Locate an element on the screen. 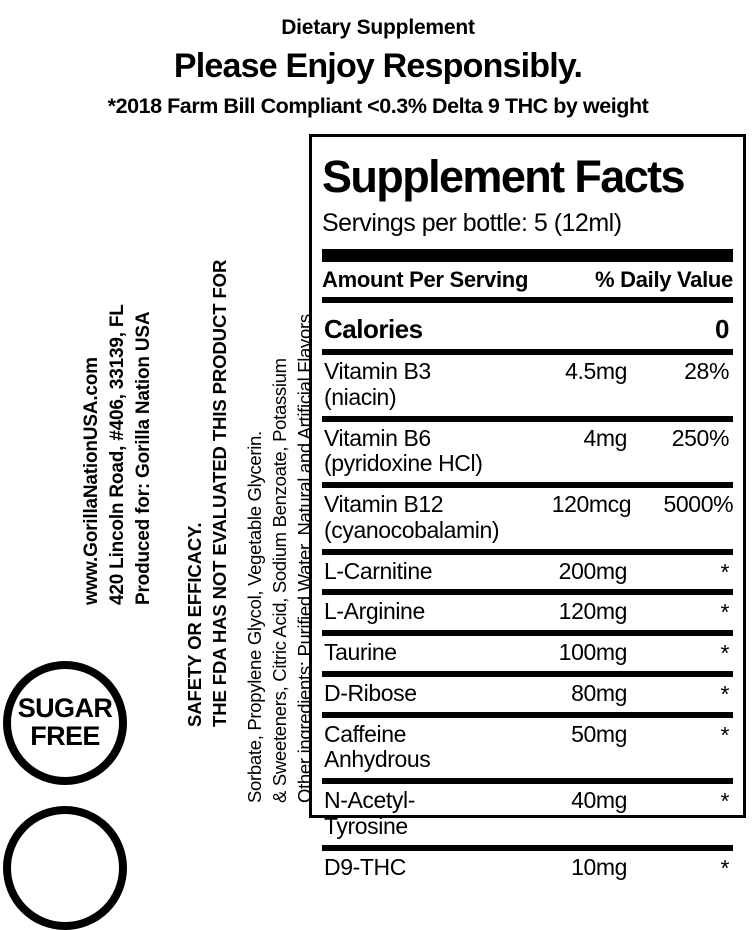 The image size is (756, 930). rule-under-headers is located at coordinates (527, 300).